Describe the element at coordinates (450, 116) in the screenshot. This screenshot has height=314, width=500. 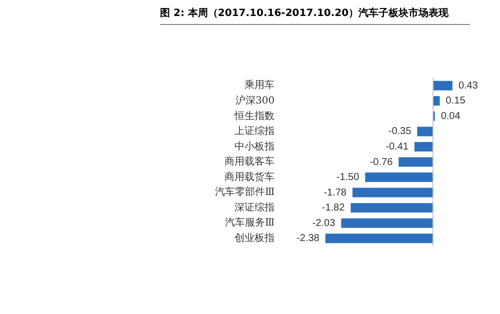
I see `data-label: 0.04` at that location.